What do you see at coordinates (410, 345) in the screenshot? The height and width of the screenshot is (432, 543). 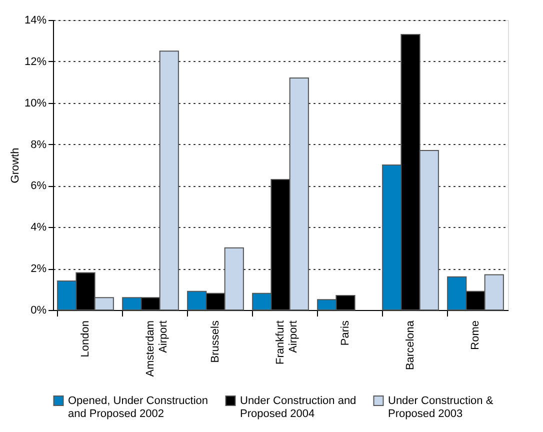 I see `x-tick-label: Barcelona` at bounding box center [410, 345].